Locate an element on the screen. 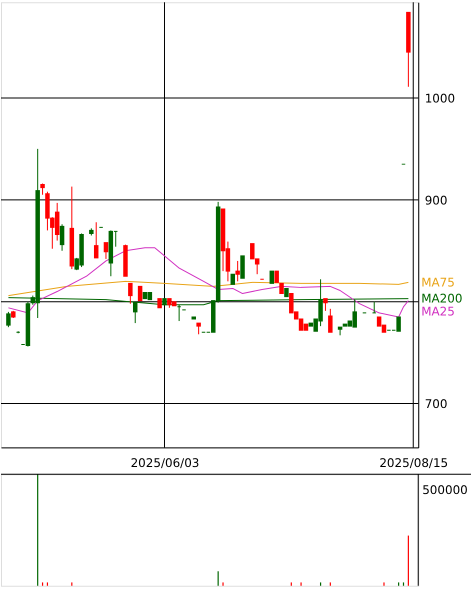 The height and width of the screenshot is (598, 472). x-tick-label: 2025/06/03 is located at coordinates (165, 463).